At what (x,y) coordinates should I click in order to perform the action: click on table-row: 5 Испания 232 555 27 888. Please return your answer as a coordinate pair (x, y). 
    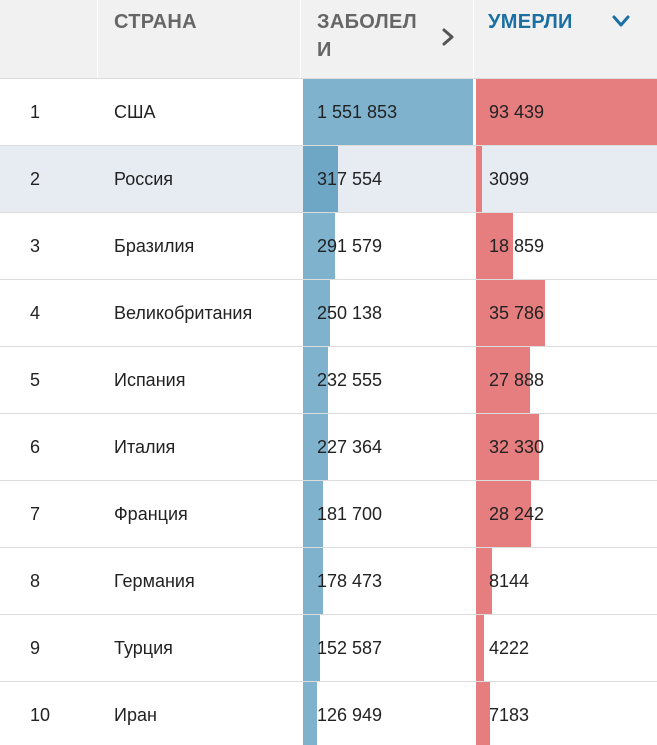
    Looking at the image, I should click on (328, 379).